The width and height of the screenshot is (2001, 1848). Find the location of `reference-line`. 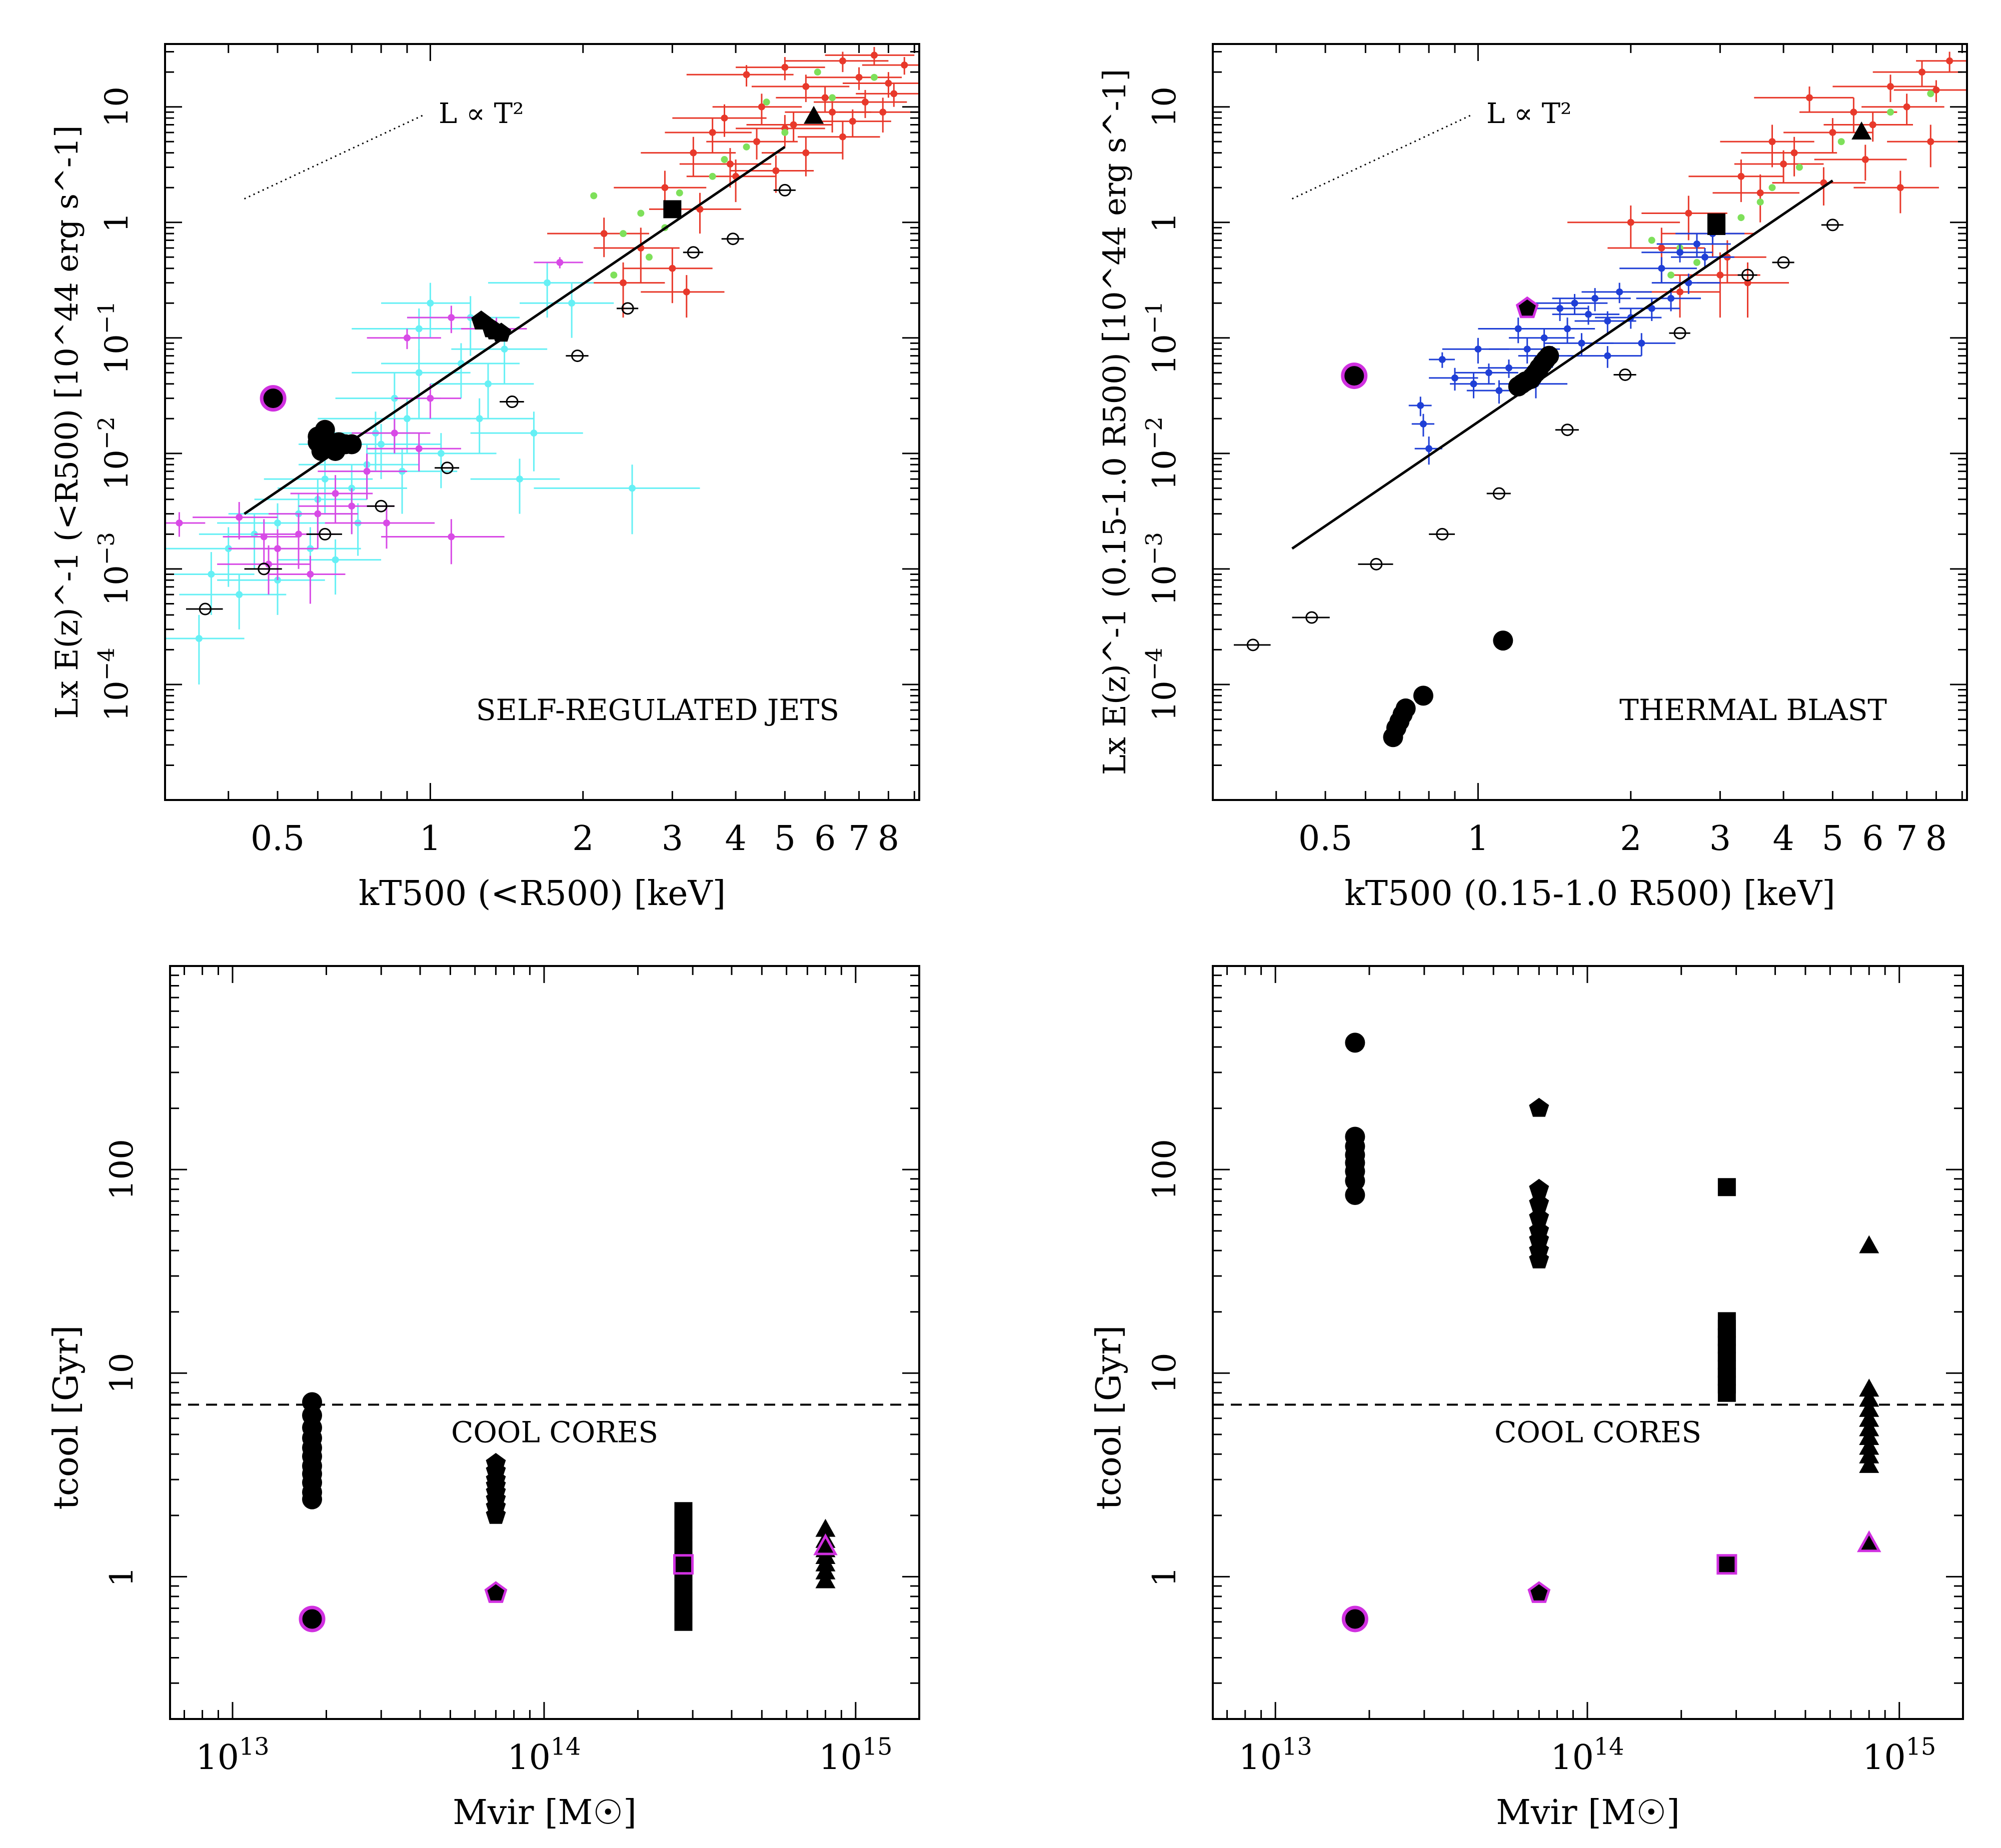

reference-line is located at coordinates (334, 157).